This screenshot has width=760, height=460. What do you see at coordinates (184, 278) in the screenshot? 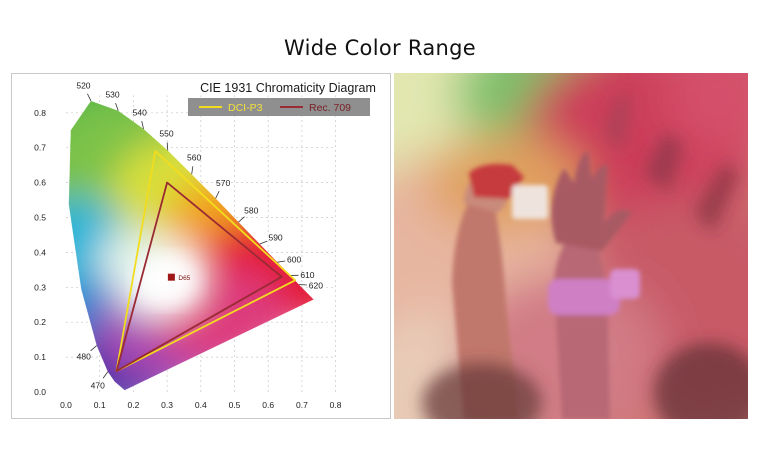
I see `d65-label: D65` at bounding box center [184, 278].